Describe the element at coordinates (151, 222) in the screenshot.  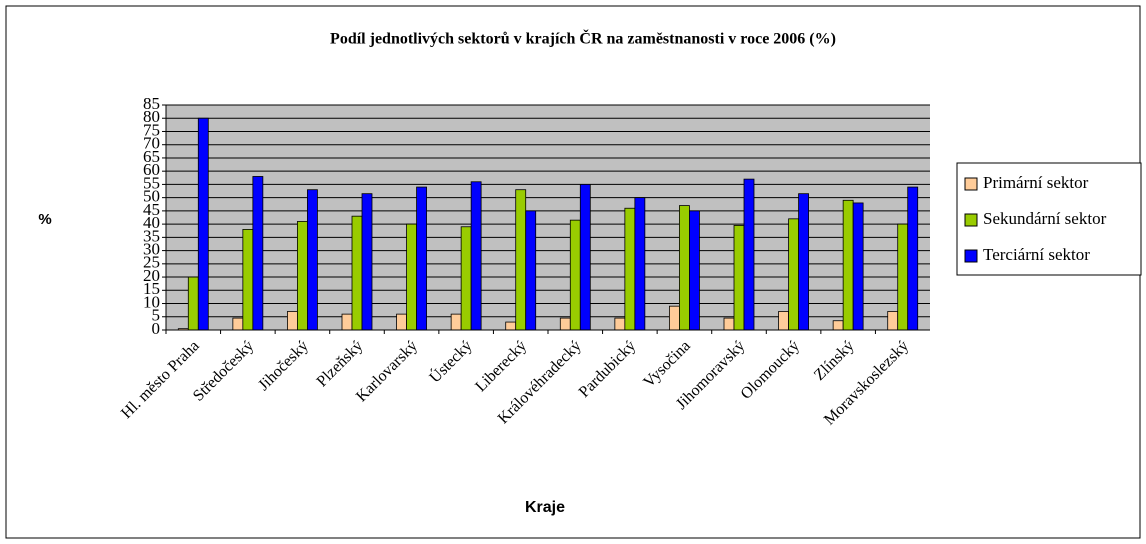
I see `y-tick-label: 40` at that location.